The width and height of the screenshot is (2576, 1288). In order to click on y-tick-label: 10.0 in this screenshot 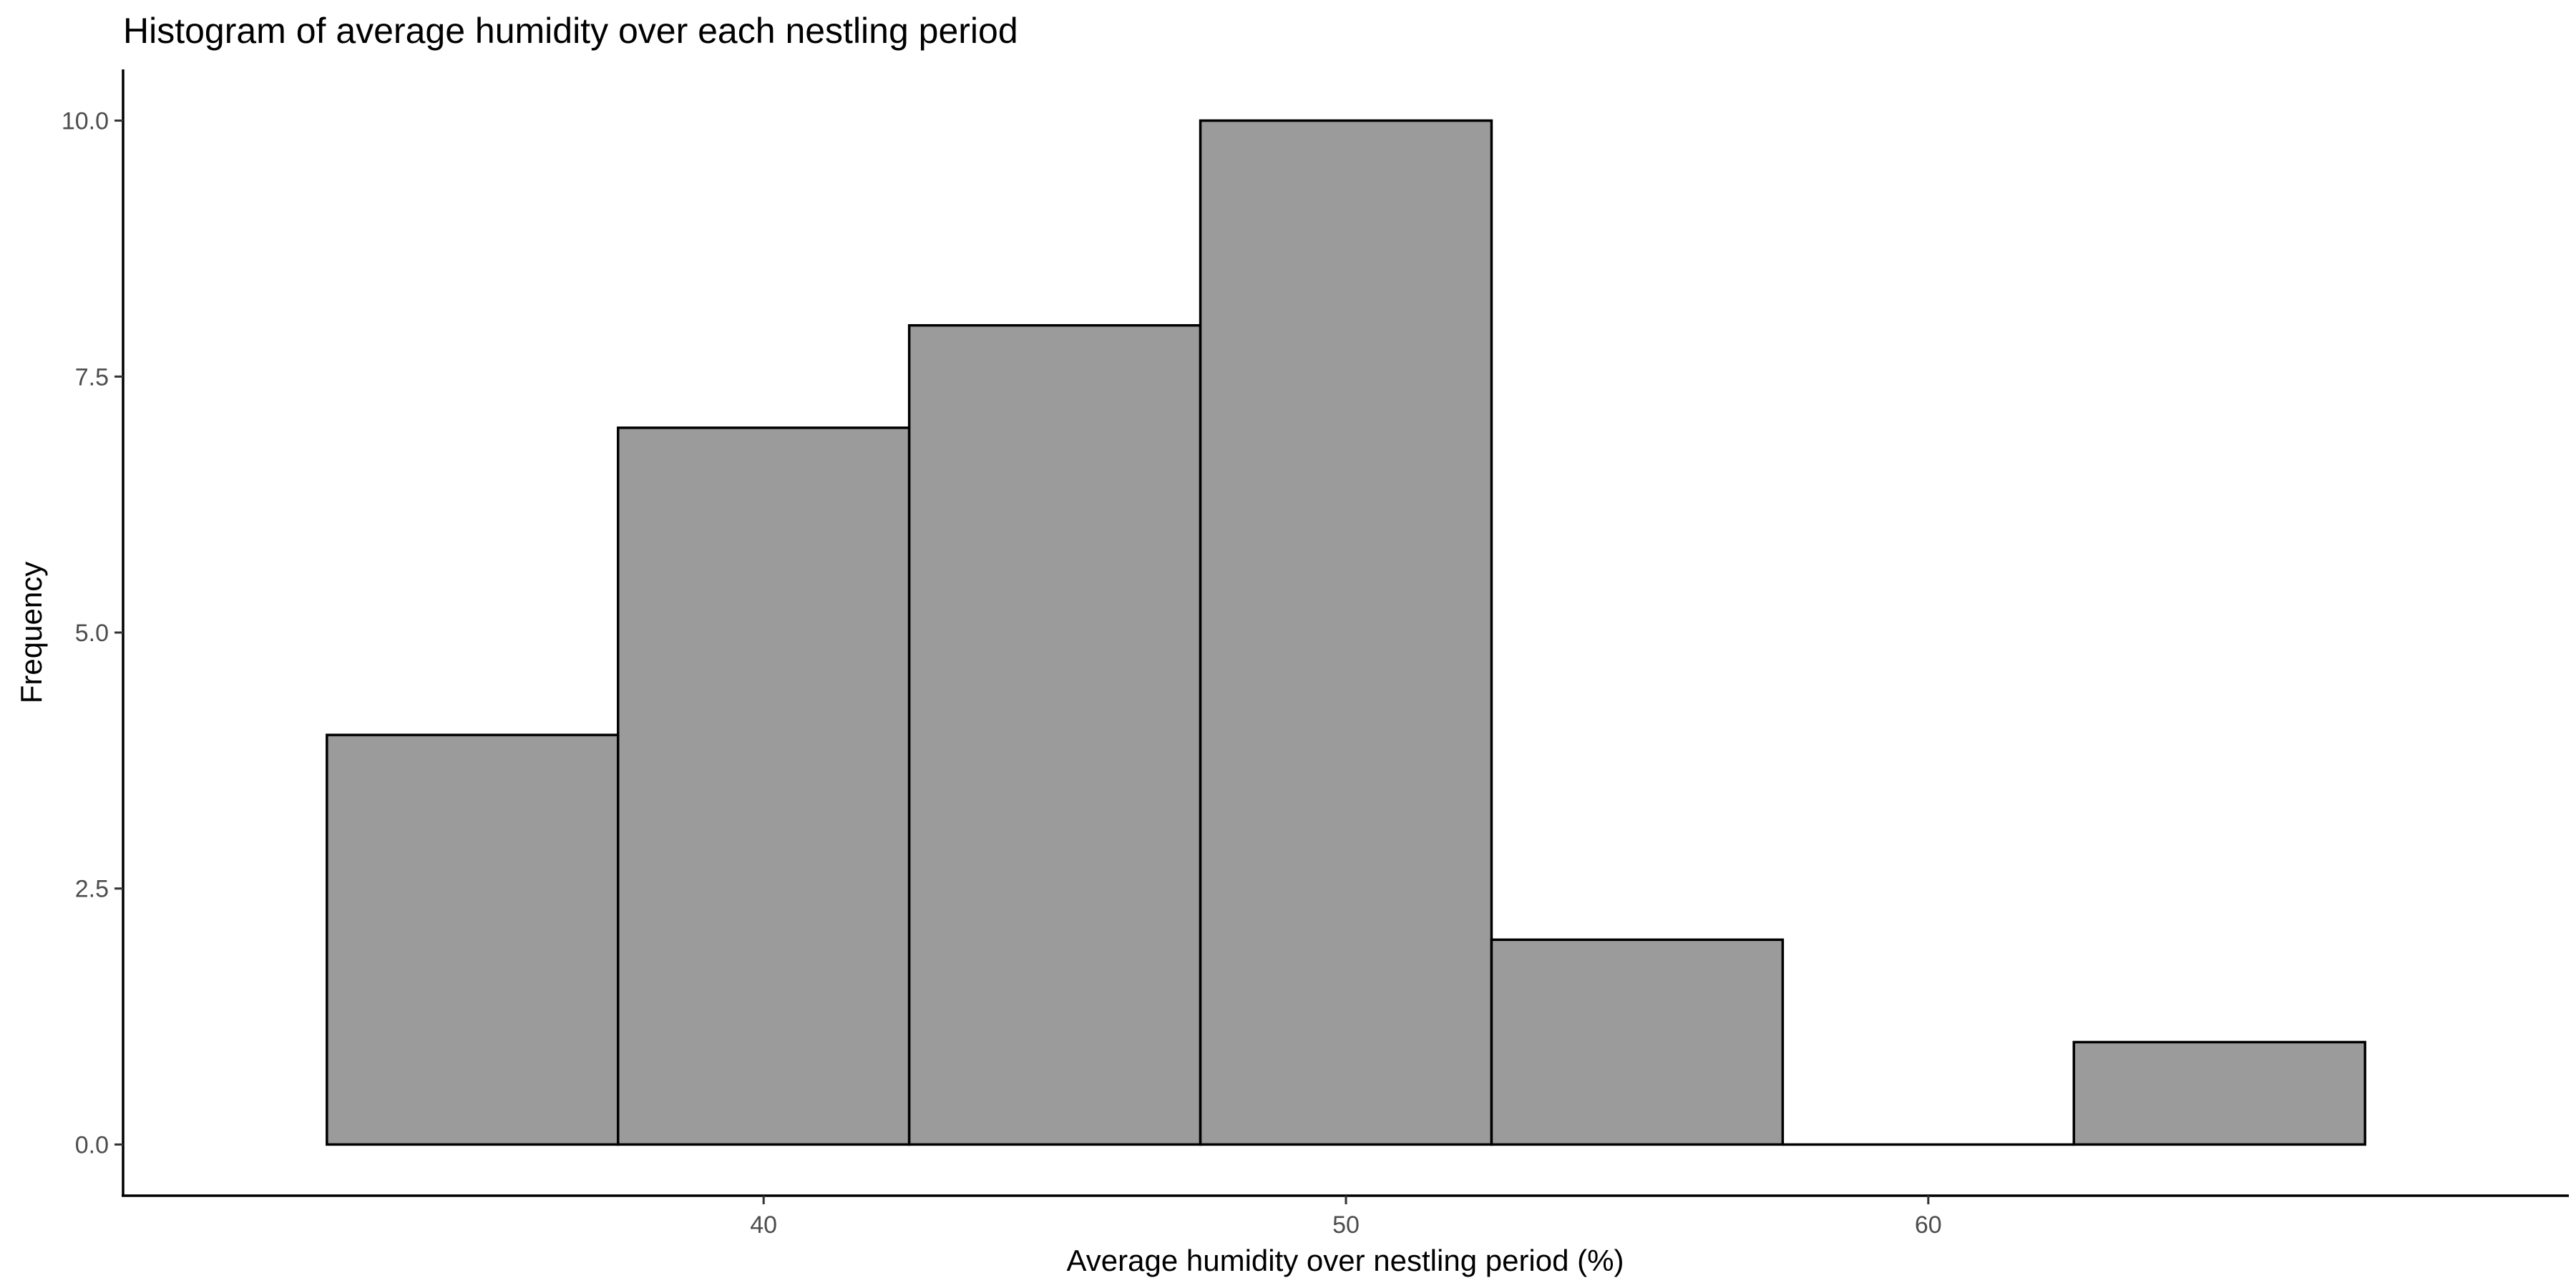, I will do `click(85, 122)`.